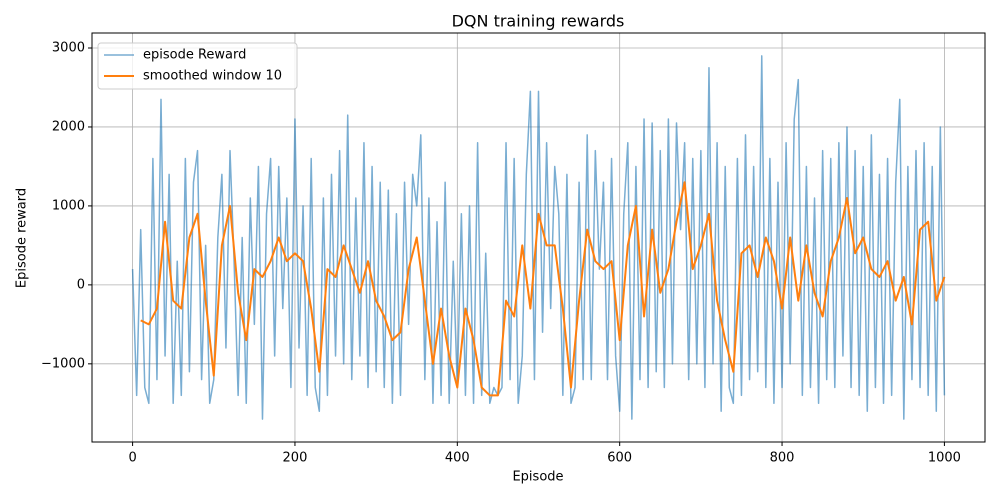  I want to click on chart-title: DQN training rewards, so click(538, 21).